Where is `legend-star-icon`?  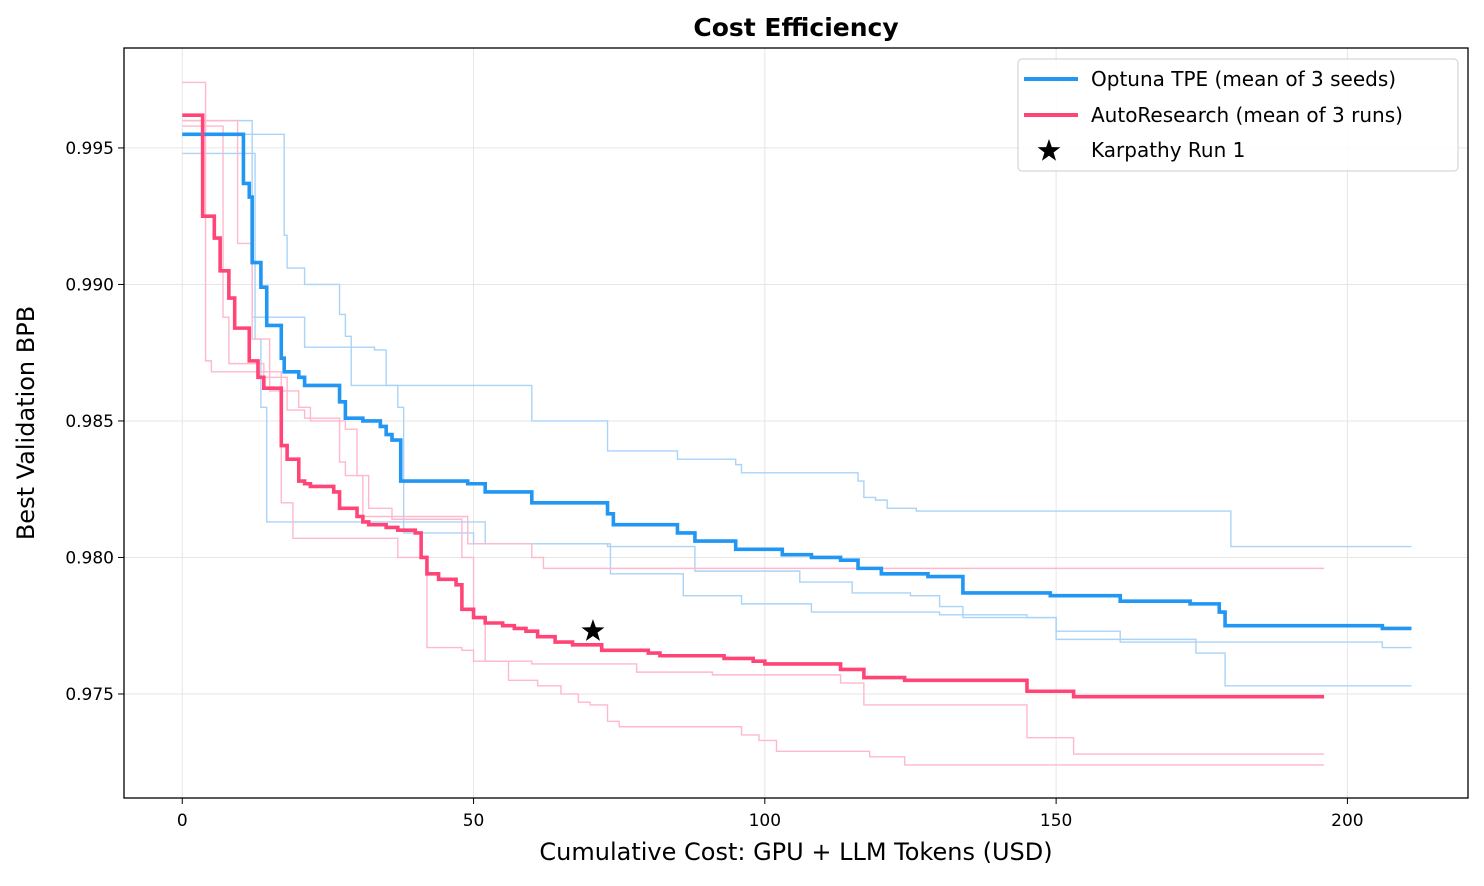 legend-star-icon is located at coordinates (1049, 150).